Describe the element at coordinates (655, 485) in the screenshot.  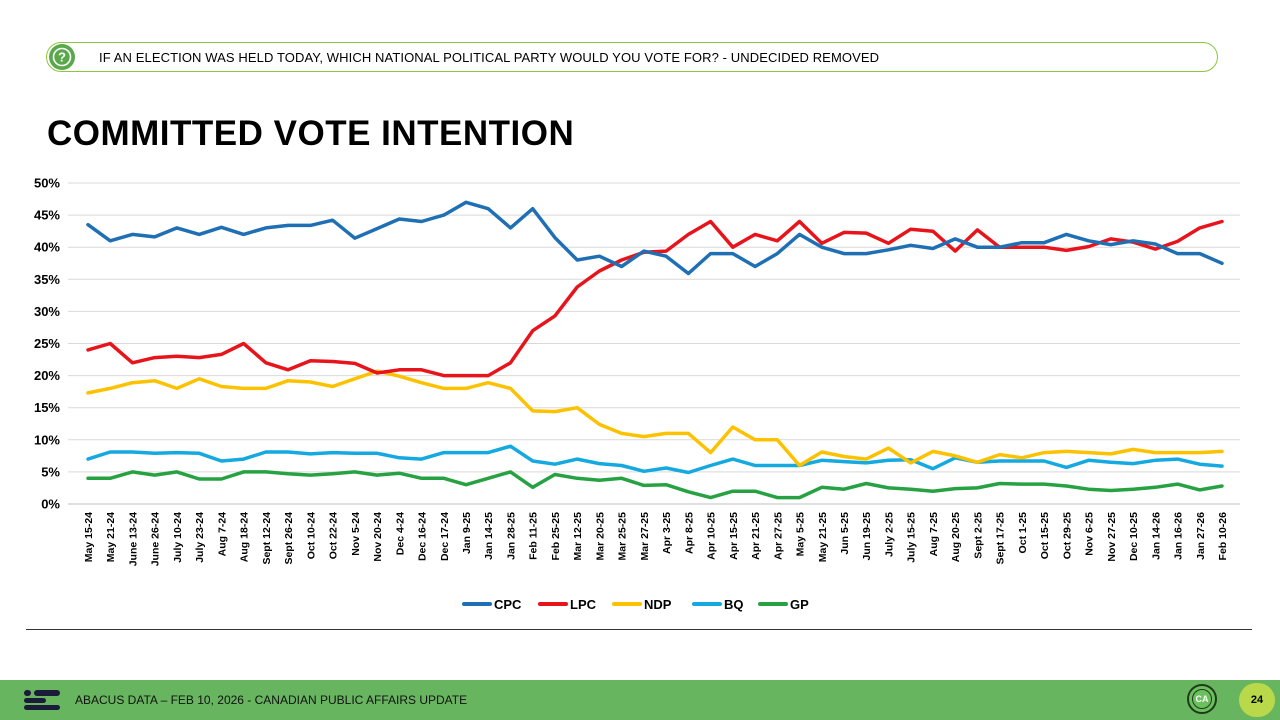
I see `series-line-gp` at that location.